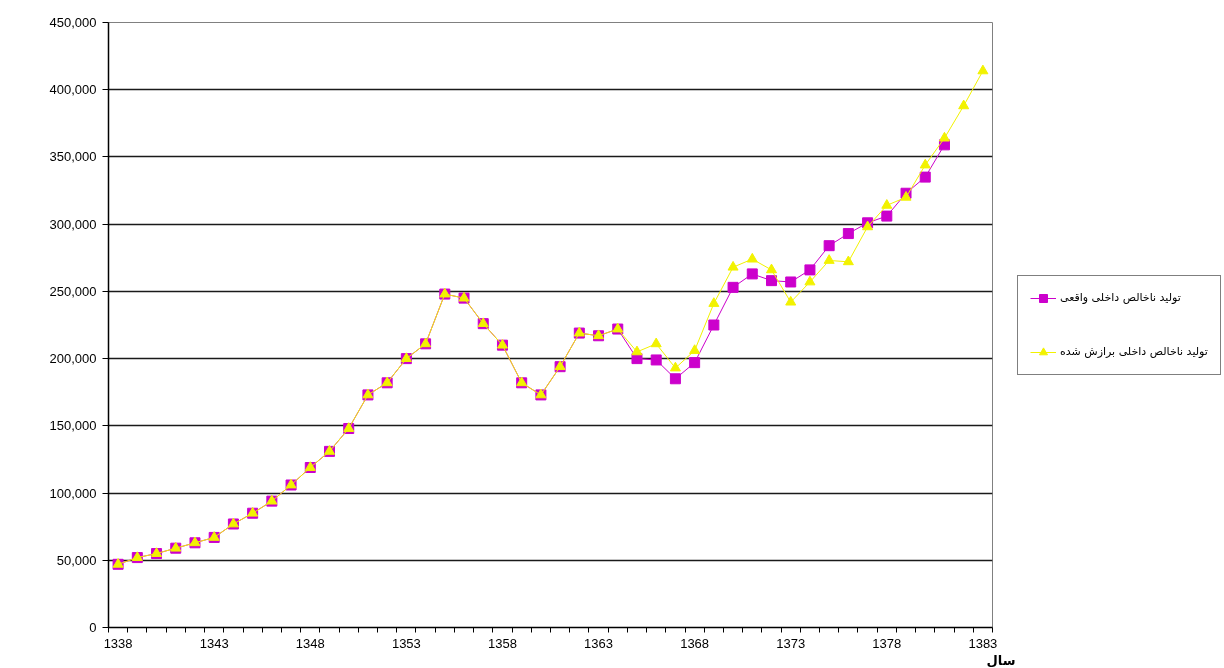  Describe the element at coordinates (73, 359) in the screenshot. I see `y-tick-label: 200,000` at that location.